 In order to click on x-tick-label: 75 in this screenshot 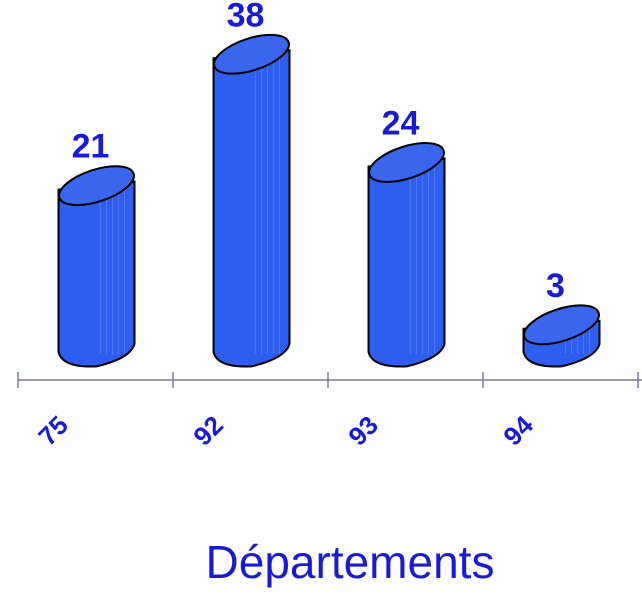, I will do `click(53, 431)`.